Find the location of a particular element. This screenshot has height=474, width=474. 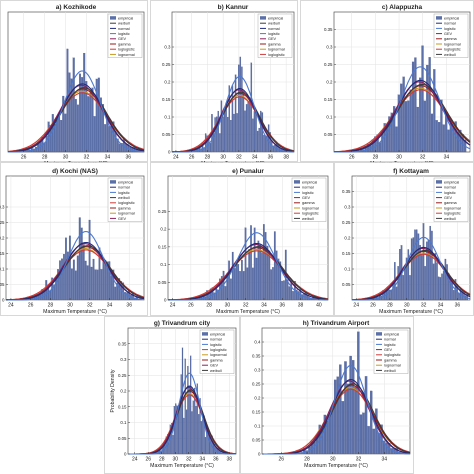

legend-entry: normal is located at coordinates (450, 24).